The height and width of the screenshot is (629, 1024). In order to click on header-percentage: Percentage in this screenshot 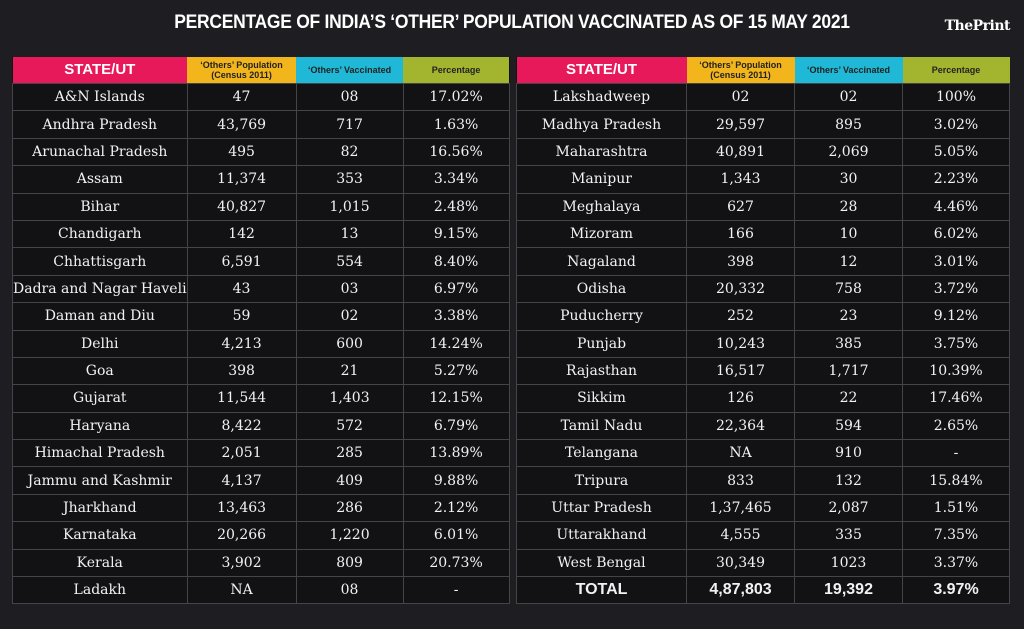, I will do `click(456, 70)`.